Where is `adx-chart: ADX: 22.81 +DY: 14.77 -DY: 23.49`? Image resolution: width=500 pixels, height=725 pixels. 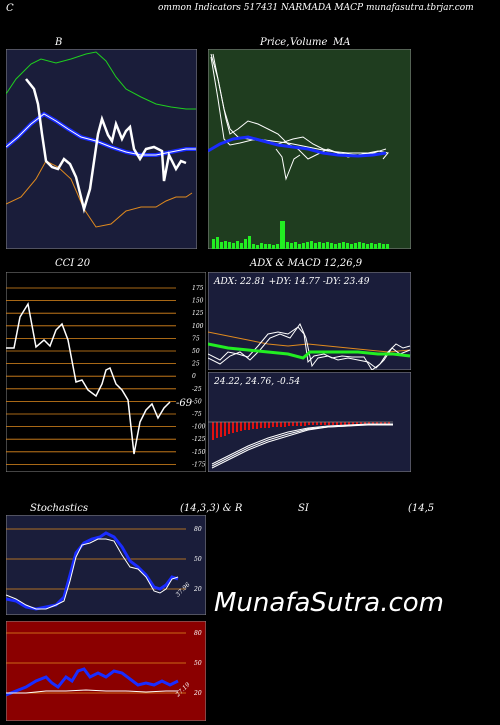 adx-chart: ADX: 22.81 +DY: 14.77 -DY: 23.49 is located at coordinates (309, 321).